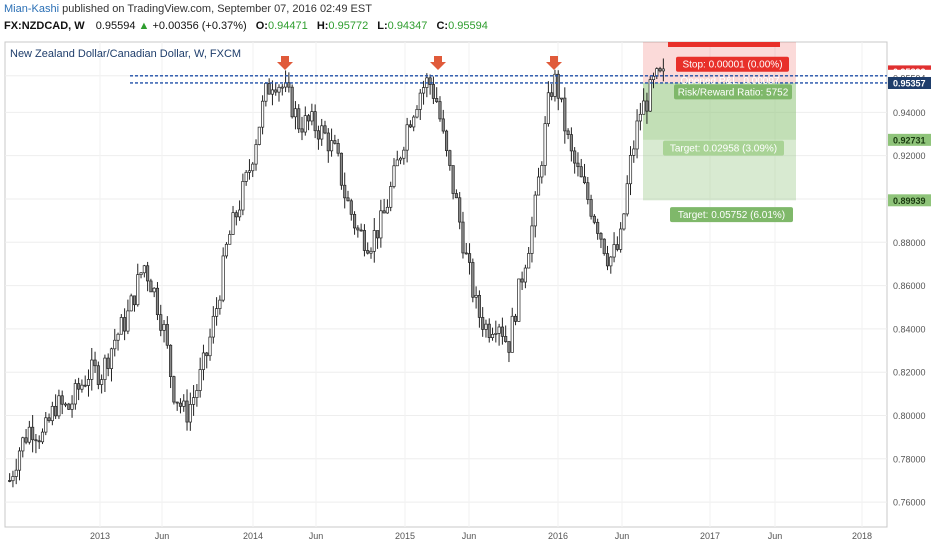  I want to click on x-tick-label: 2015, so click(405, 536).